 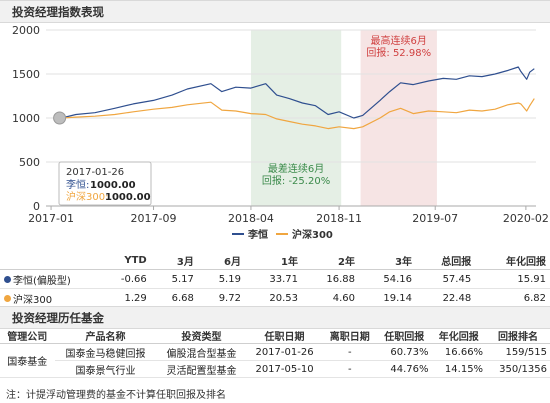 What do you see at coordinates (330, 298) in the screenshot?
I see `perf-cell: 4.60` at bounding box center [330, 298].